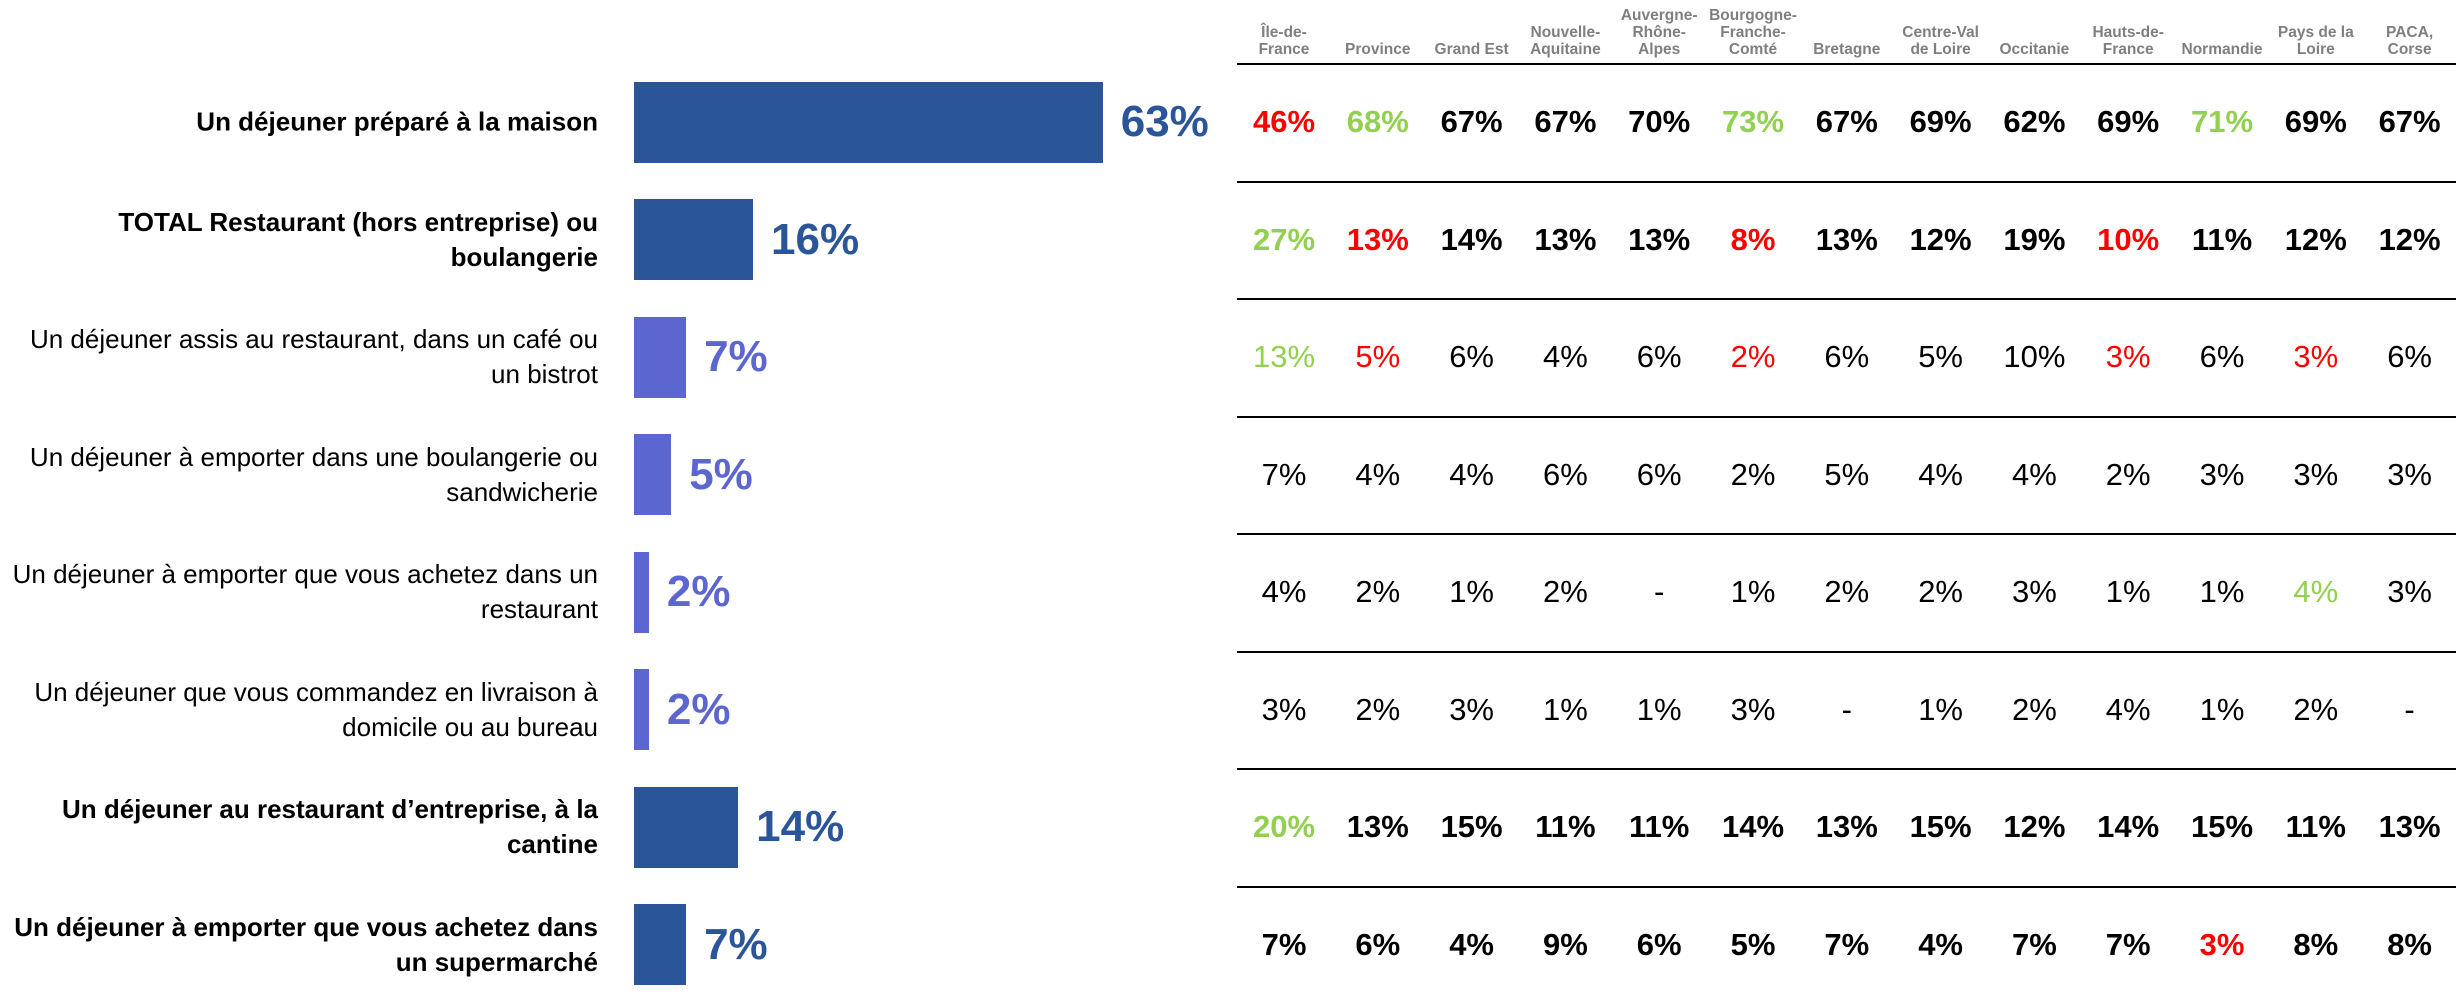  What do you see at coordinates (2034, 239) in the screenshot?
I see `table-cell: 19%` at bounding box center [2034, 239].